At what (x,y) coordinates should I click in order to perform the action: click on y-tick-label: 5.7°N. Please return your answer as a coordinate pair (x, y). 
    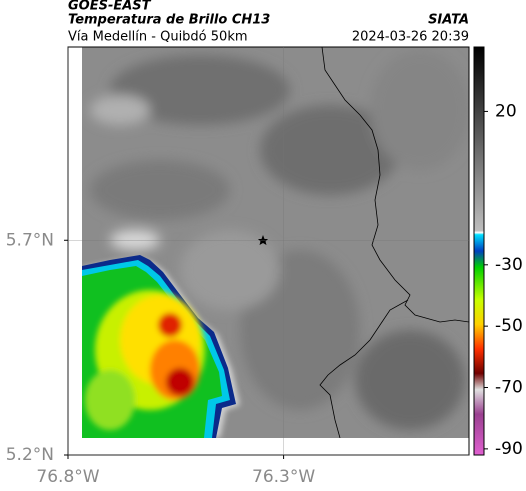
    Looking at the image, I should click on (30, 240).